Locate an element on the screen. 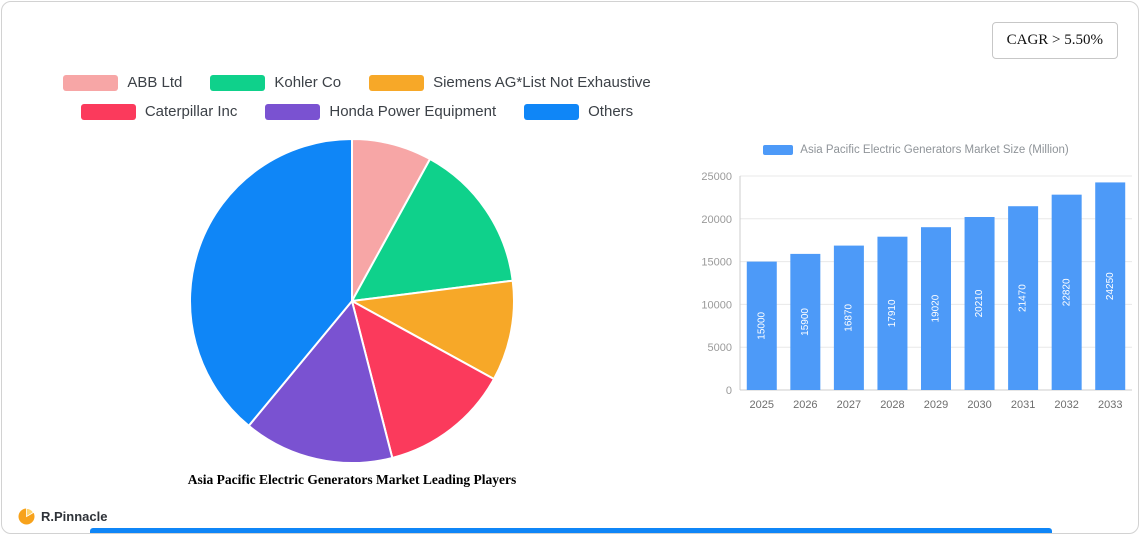 Image resolution: width=1140 pixels, height=535 pixels. brand-footer: R.Pinnacle is located at coordinates (62, 516).